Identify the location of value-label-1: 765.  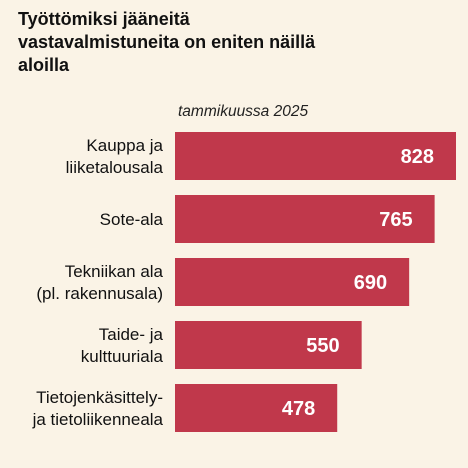
(395, 220).